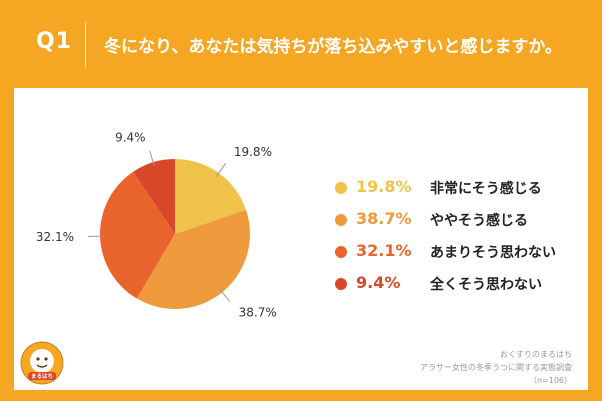  What do you see at coordinates (486, 189) in the screenshot?
I see `legend-label: 非常にそう感じる` at bounding box center [486, 189].